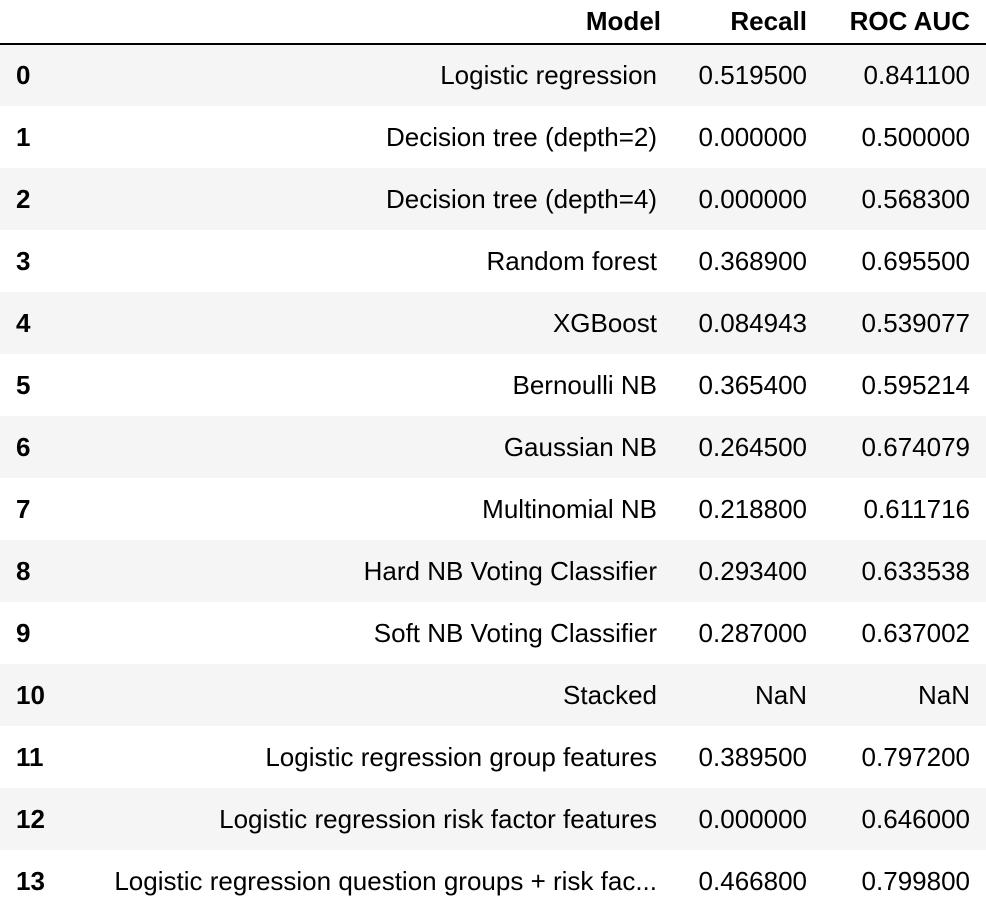 Image resolution: width=986 pixels, height=912 pixels. I want to click on model-cell: Gaussian NB, so click(580, 446).